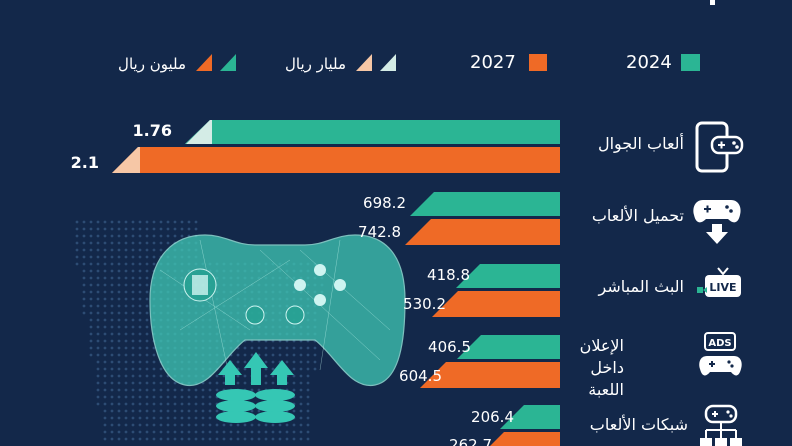 This screenshot has height=446, width=792. Describe the element at coordinates (641, 286) in the screenshot. I see `category-label: البث المباشر` at that location.